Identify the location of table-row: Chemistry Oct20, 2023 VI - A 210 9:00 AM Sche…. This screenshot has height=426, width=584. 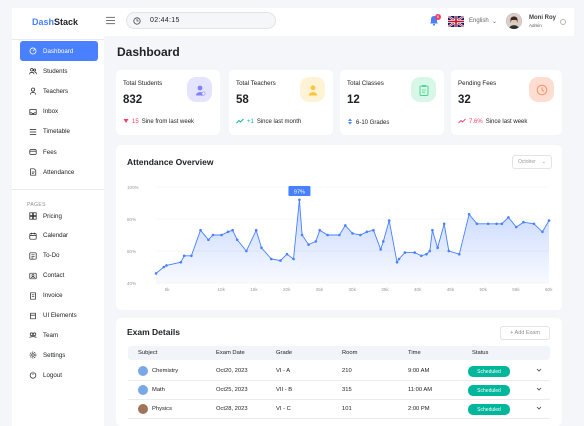
(339, 371).